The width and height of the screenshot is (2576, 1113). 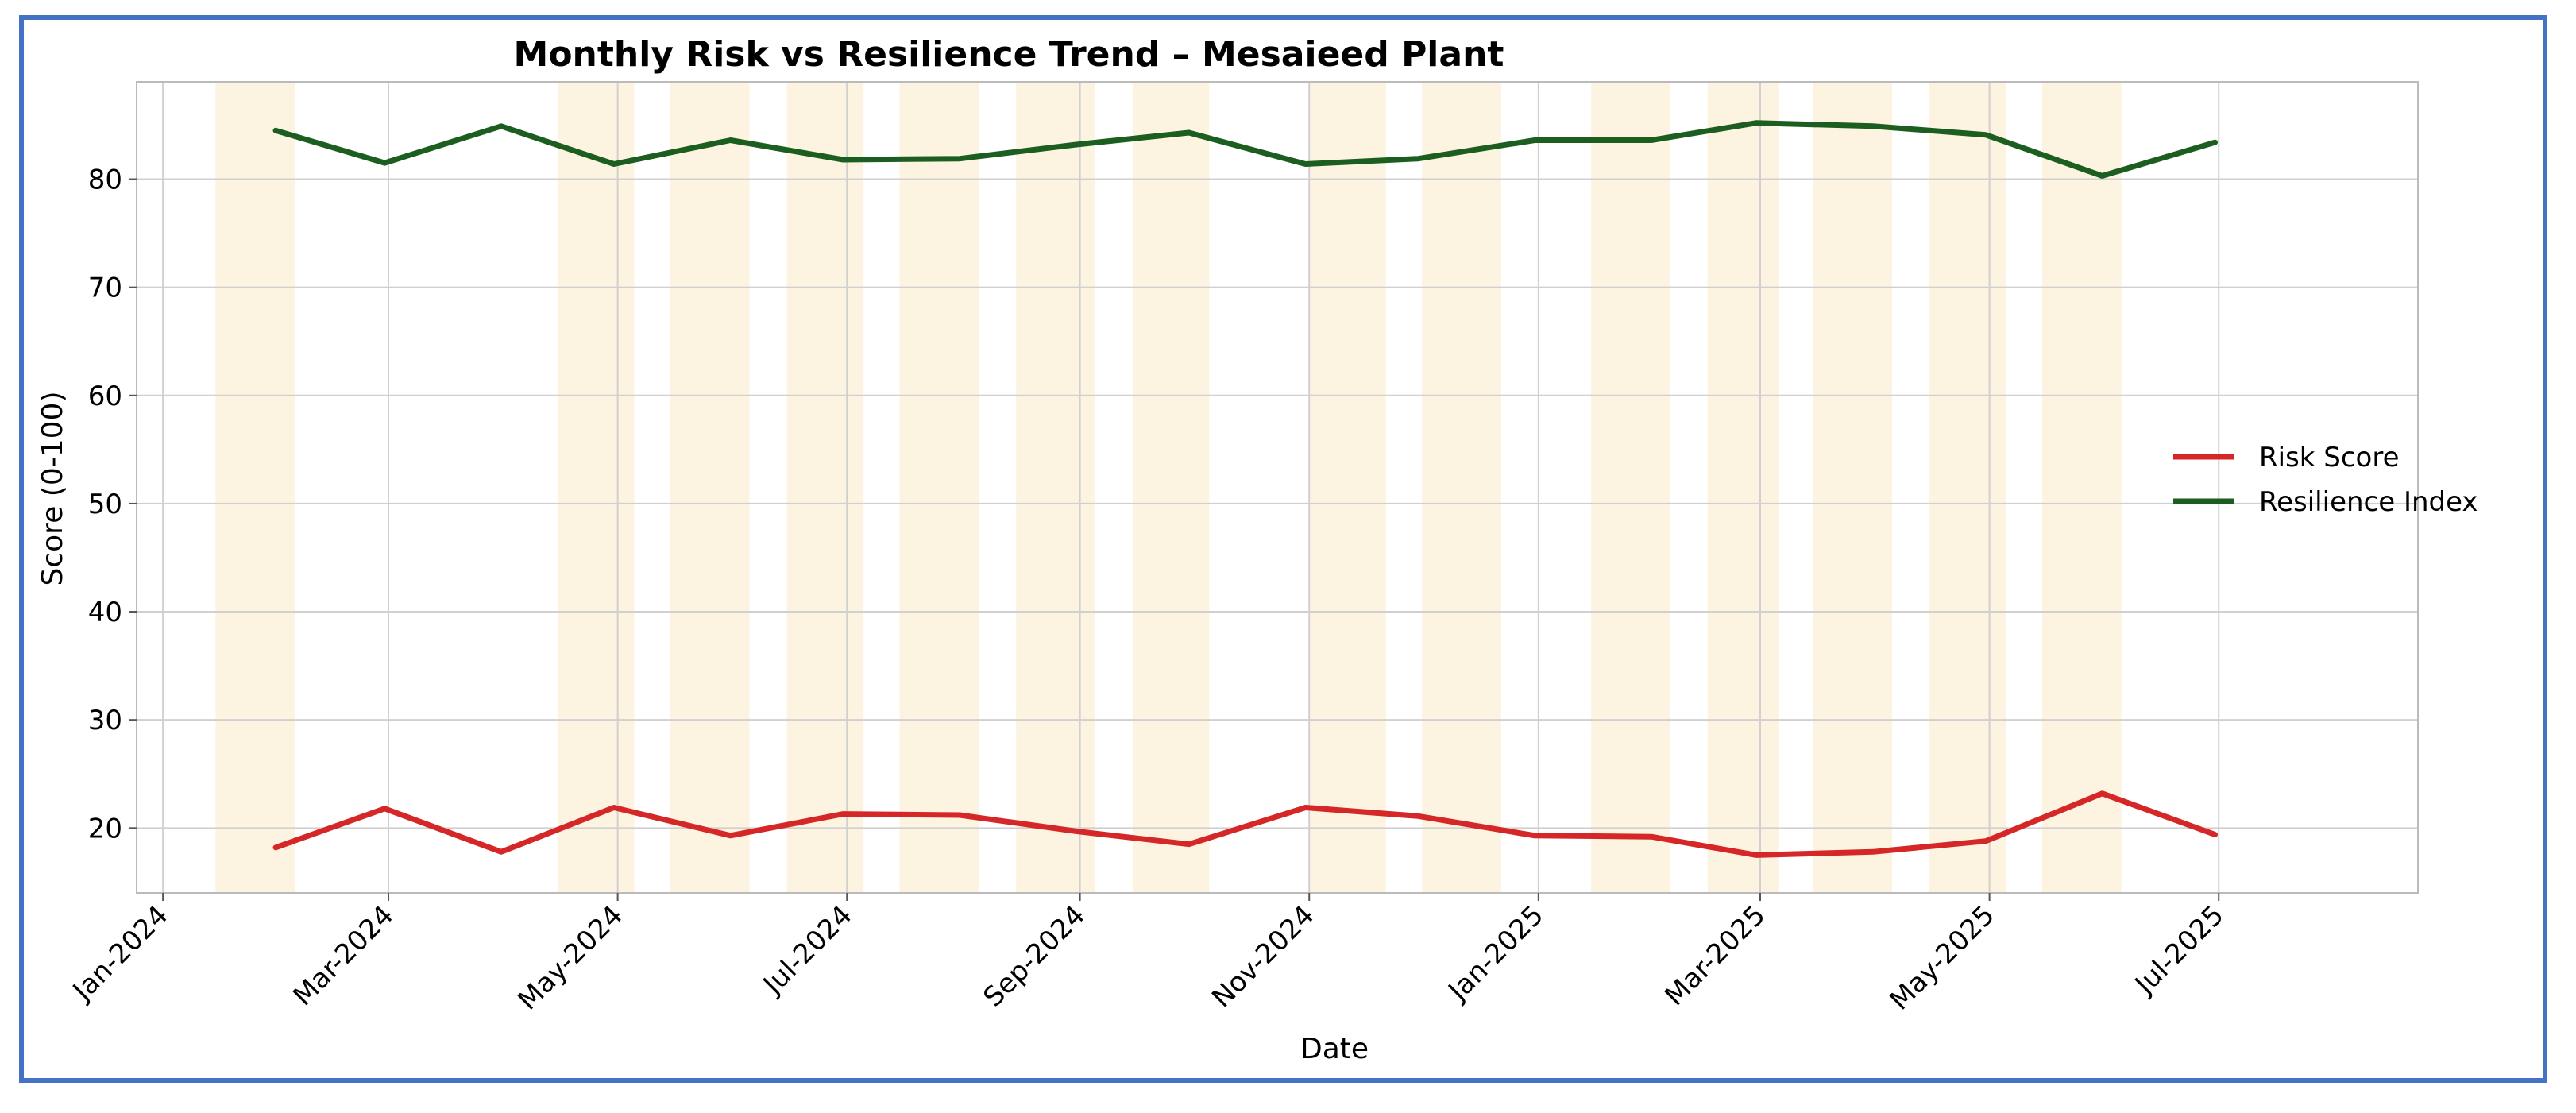 What do you see at coordinates (1263, 957) in the screenshot?
I see `x-tick-label: Nov-2024` at bounding box center [1263, 957].